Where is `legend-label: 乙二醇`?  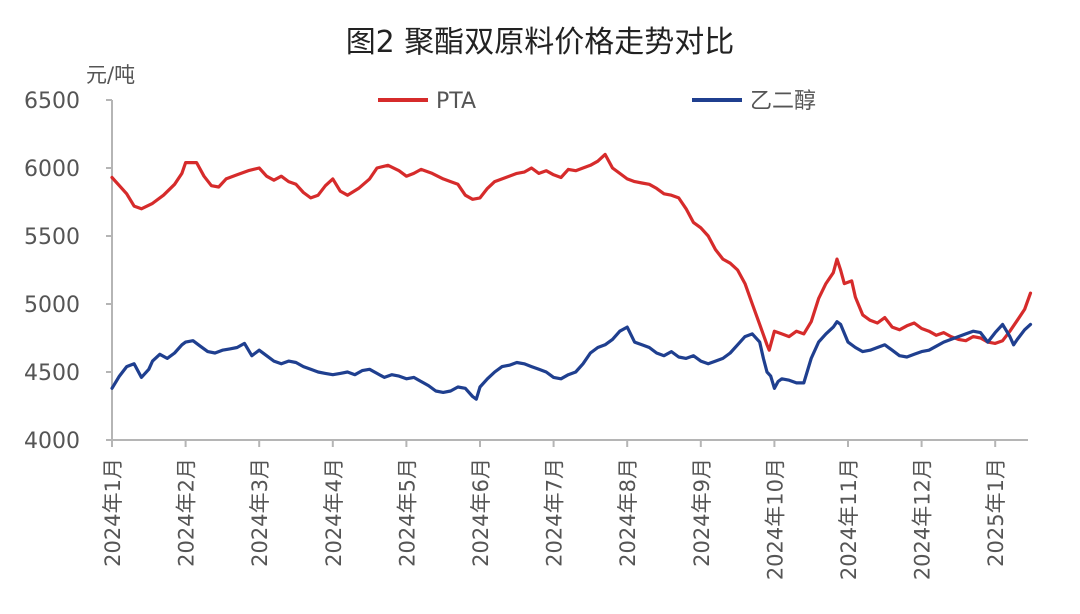 legend-label: 乙二醇 is located at coordinates (783, 101).